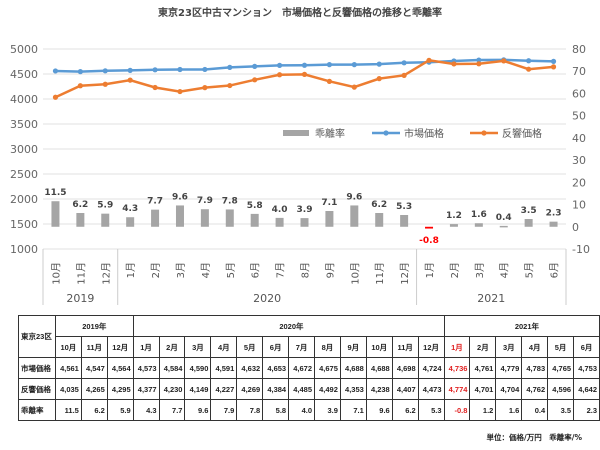 The image size is (600, 450). What do you see at coordinates (404, 207) in the screenshot?
I see `rate-data-label: 5.3` at bounding box center [404, 207].